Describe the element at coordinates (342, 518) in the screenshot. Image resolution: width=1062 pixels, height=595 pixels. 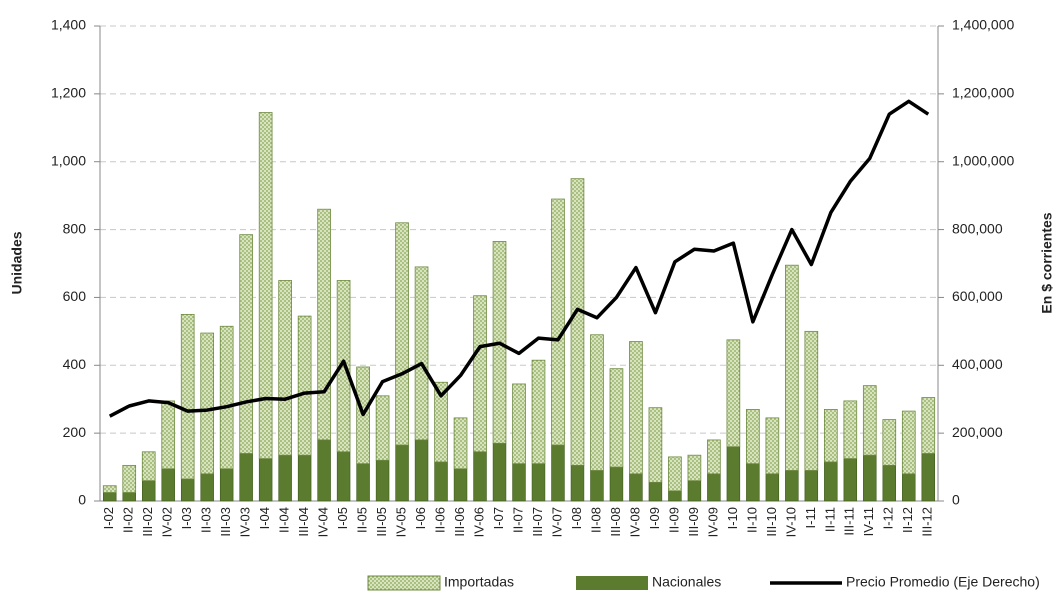
I see `x-tick-label: I-05` at that location.